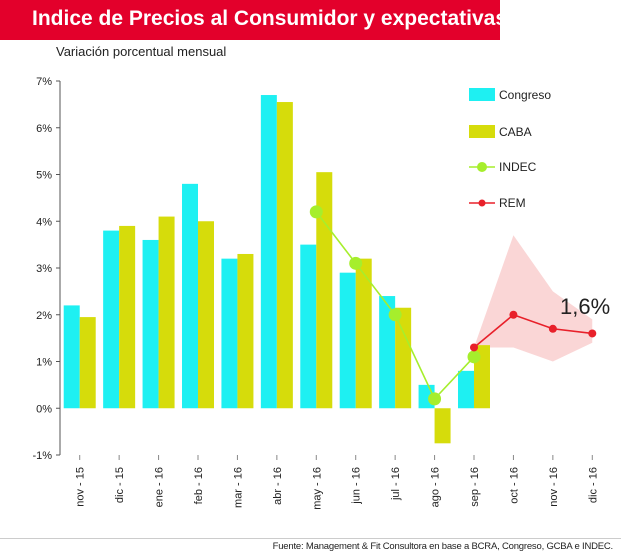 Image resolution: width=621 pixels, height=559 pixels. I want to click on x-tick-label: feb - 16, so click(199, 485).